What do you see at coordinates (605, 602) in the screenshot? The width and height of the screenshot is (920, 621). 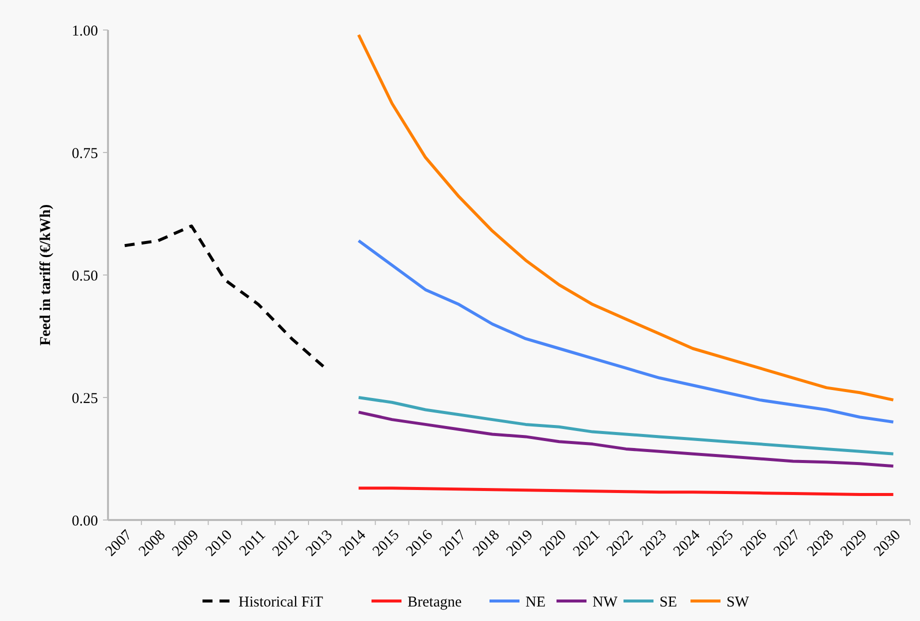 I see `legend-label: NW` at bounding box center [605, 602].